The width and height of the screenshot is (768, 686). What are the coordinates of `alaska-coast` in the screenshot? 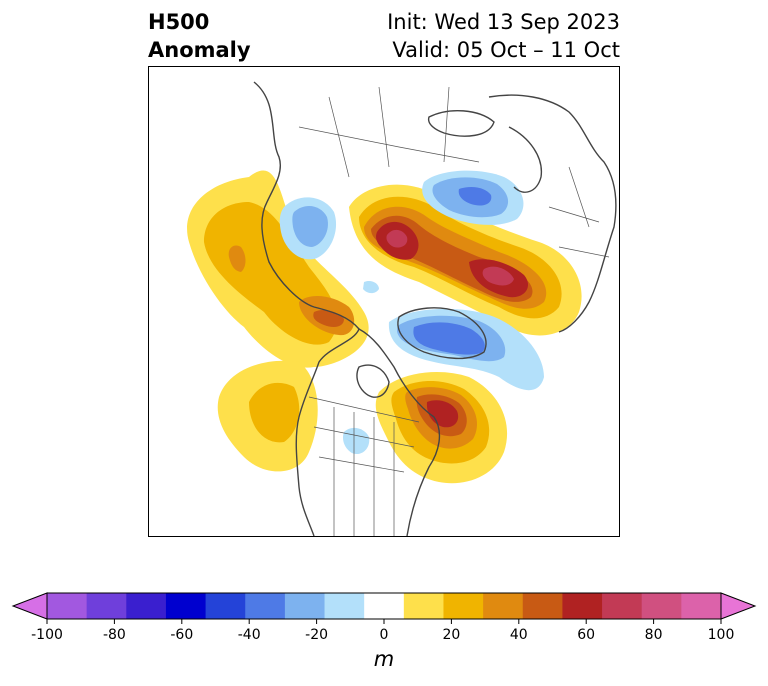 It's located at (329, 362).